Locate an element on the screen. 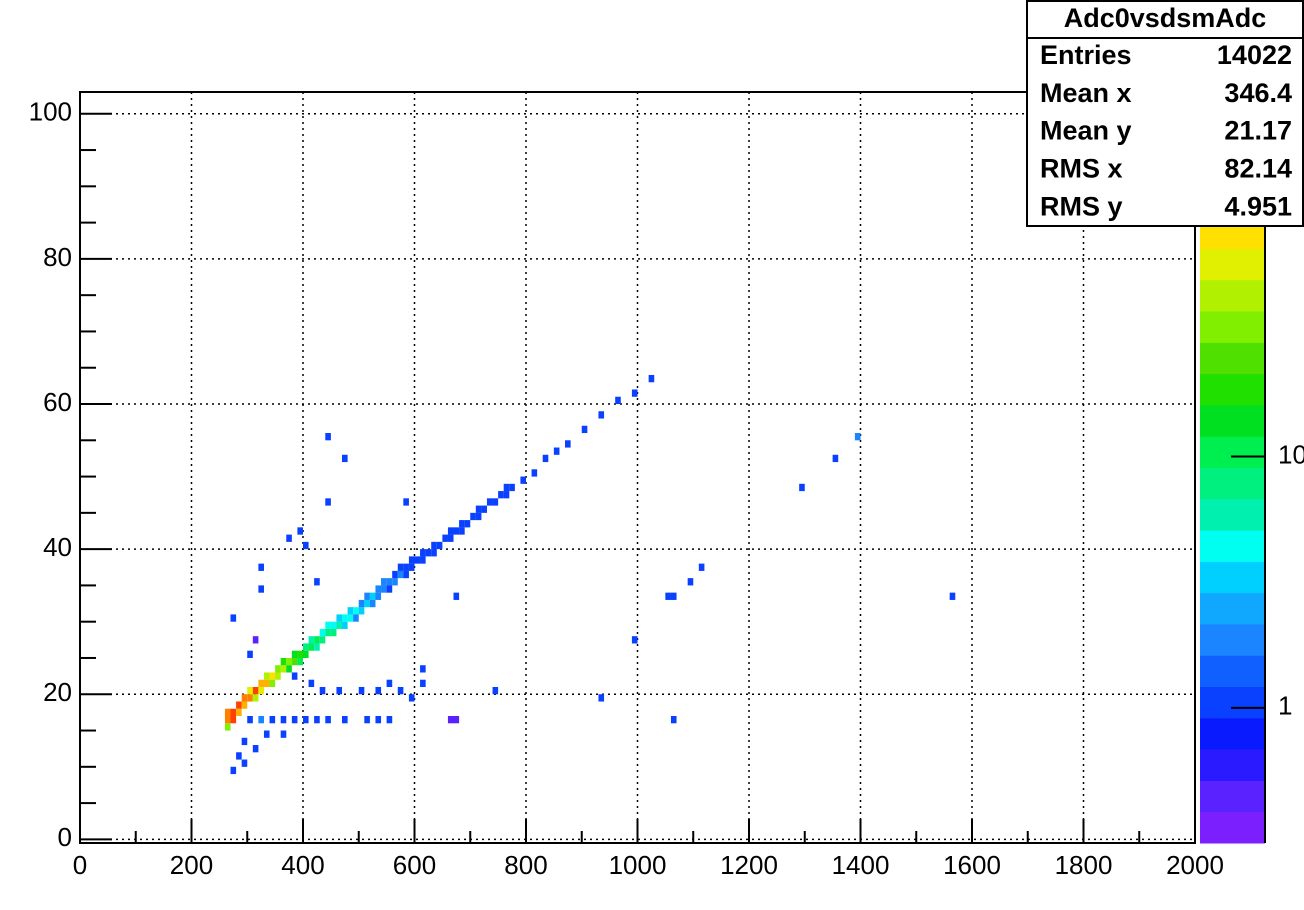 The height and width of the screenshot is (910, 1304). stats-value: 4.951 is located at coordinates (1258, 206).